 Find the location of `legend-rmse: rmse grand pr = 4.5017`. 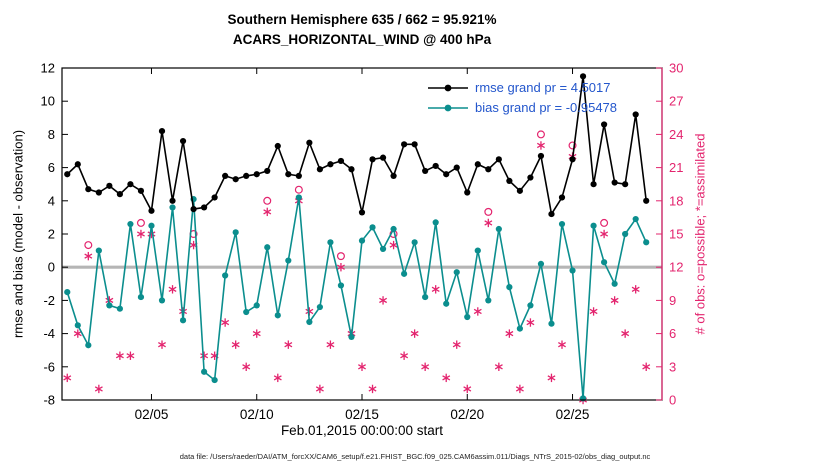

legend-rmse: rmse grand pr = 4.5017 is located at coordinates (522, 87).